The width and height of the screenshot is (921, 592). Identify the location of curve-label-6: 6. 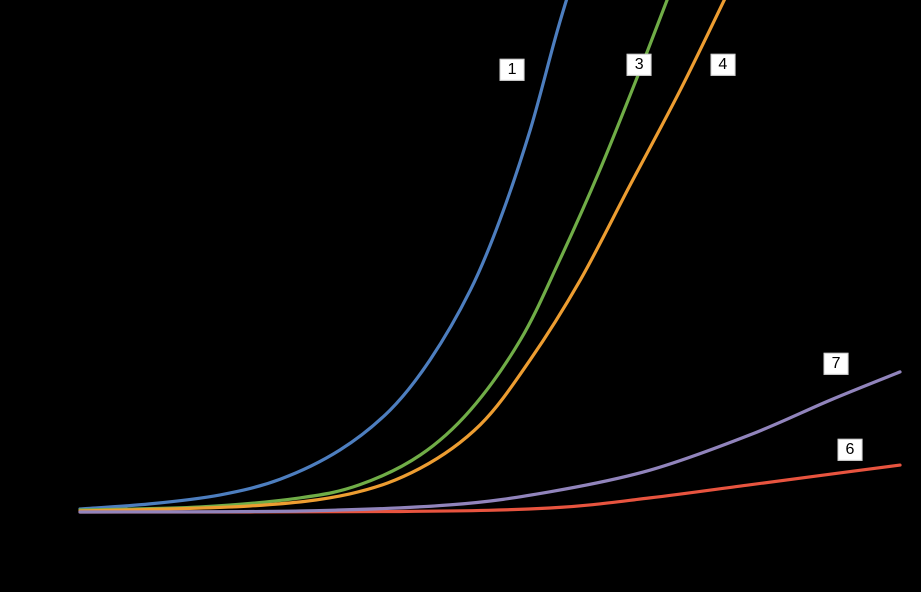
(850, 450).